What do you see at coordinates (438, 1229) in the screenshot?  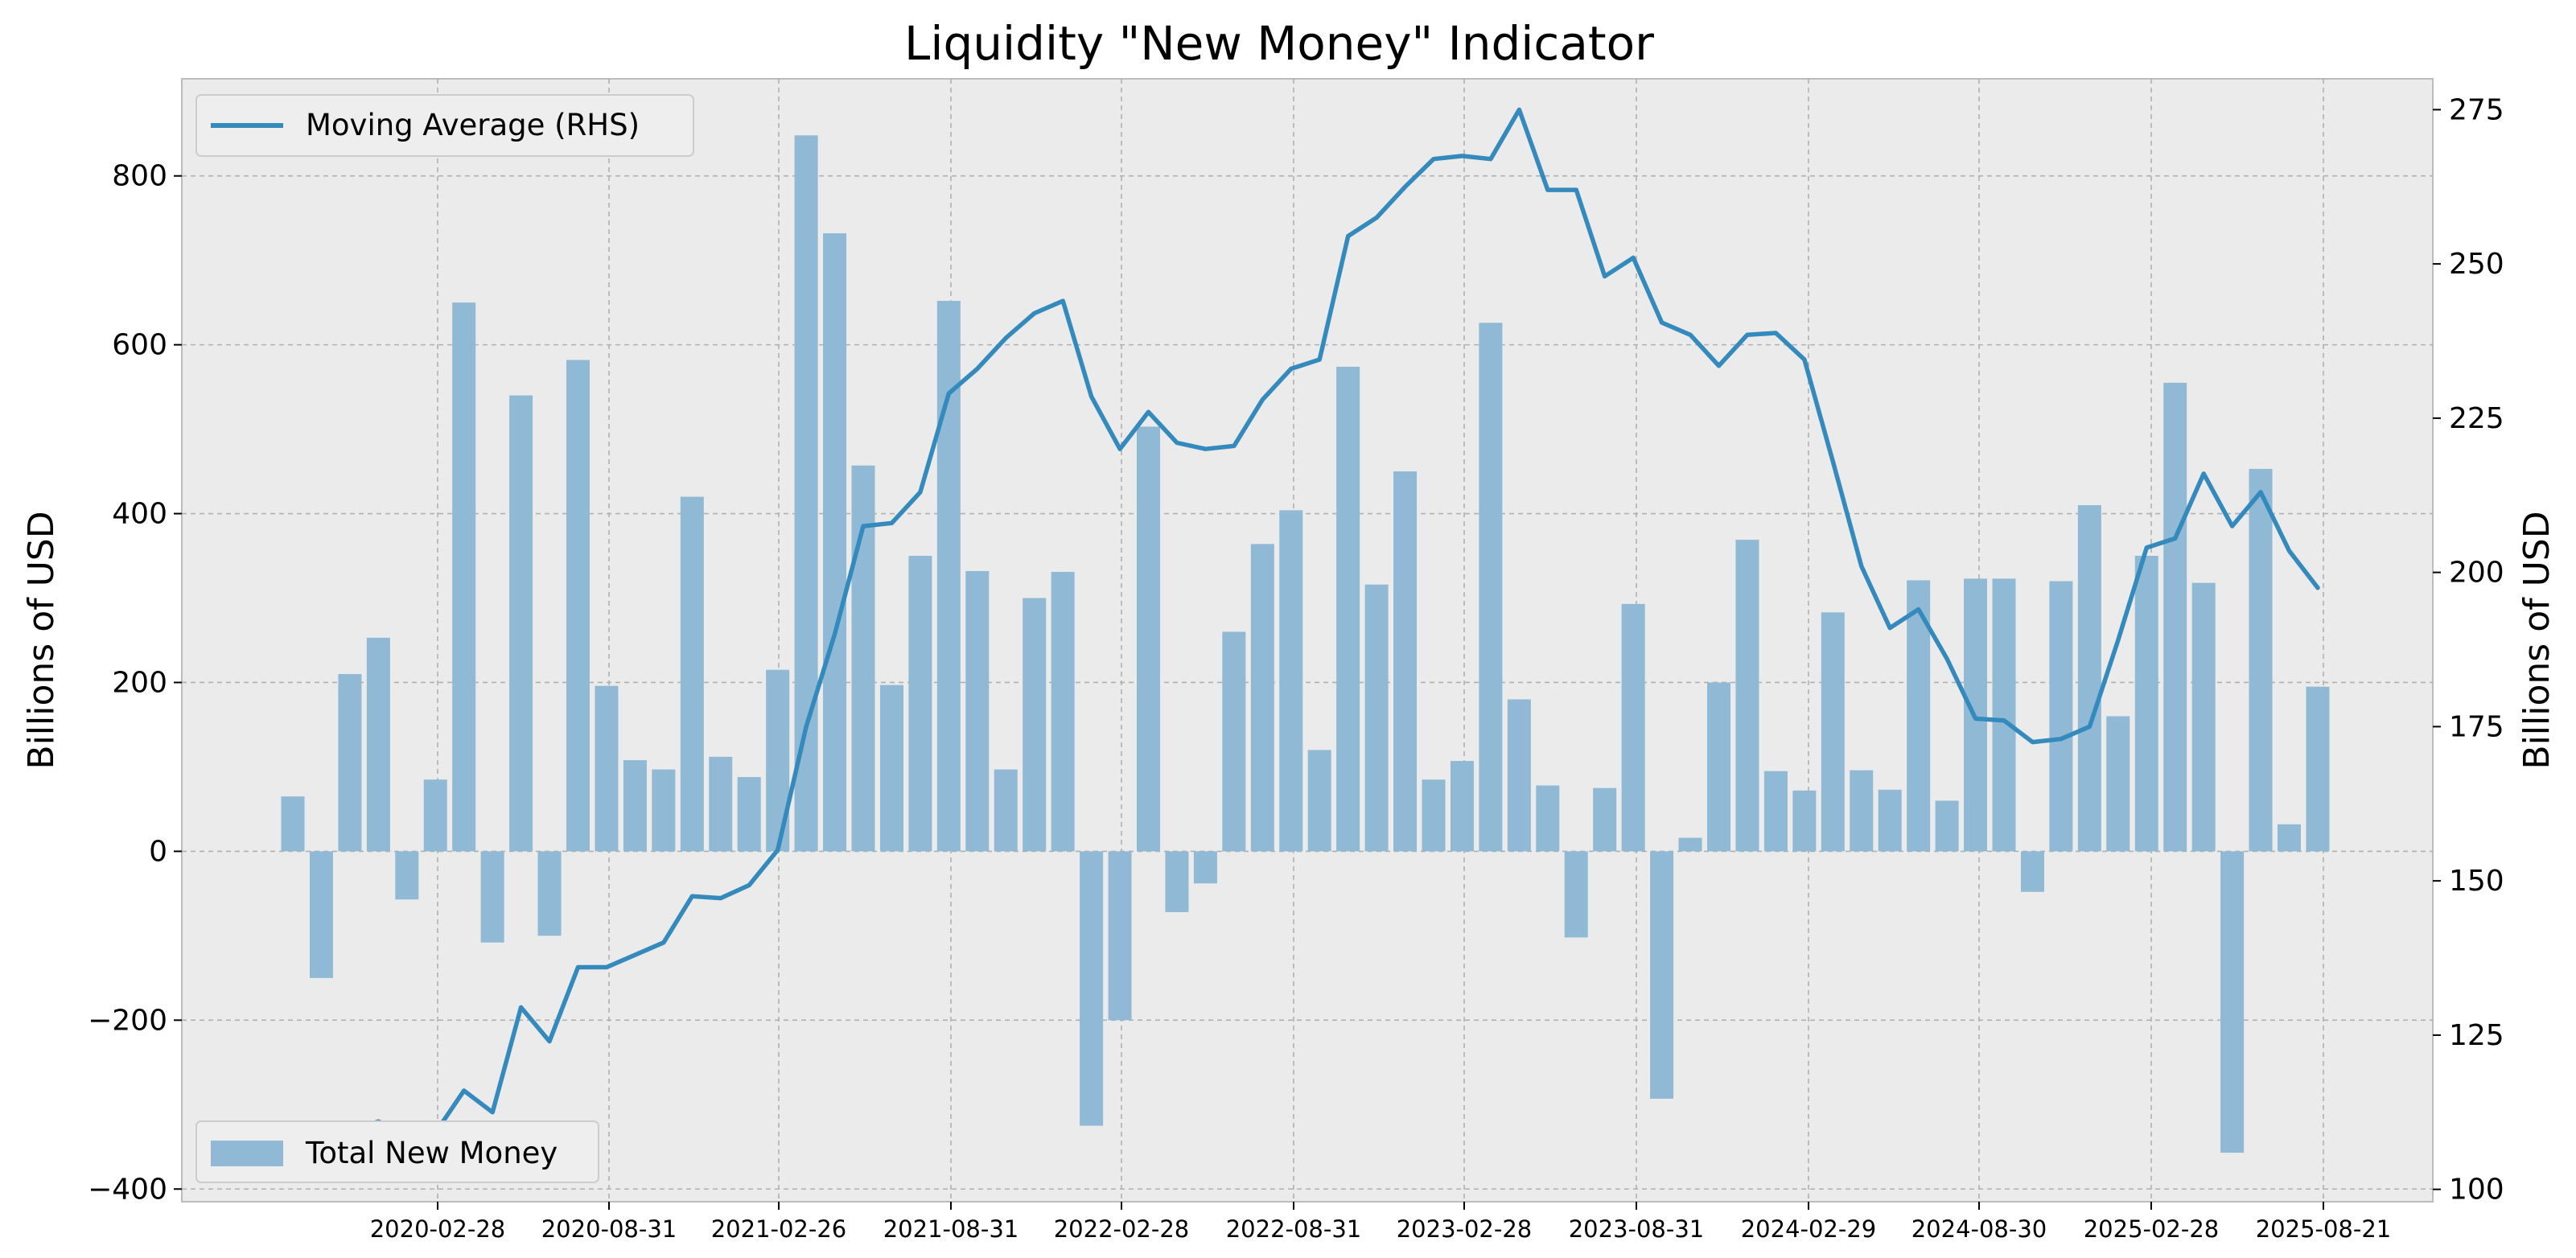 I see `x-tick-label: 2020-02-28` at bounding box center [438, 1229].